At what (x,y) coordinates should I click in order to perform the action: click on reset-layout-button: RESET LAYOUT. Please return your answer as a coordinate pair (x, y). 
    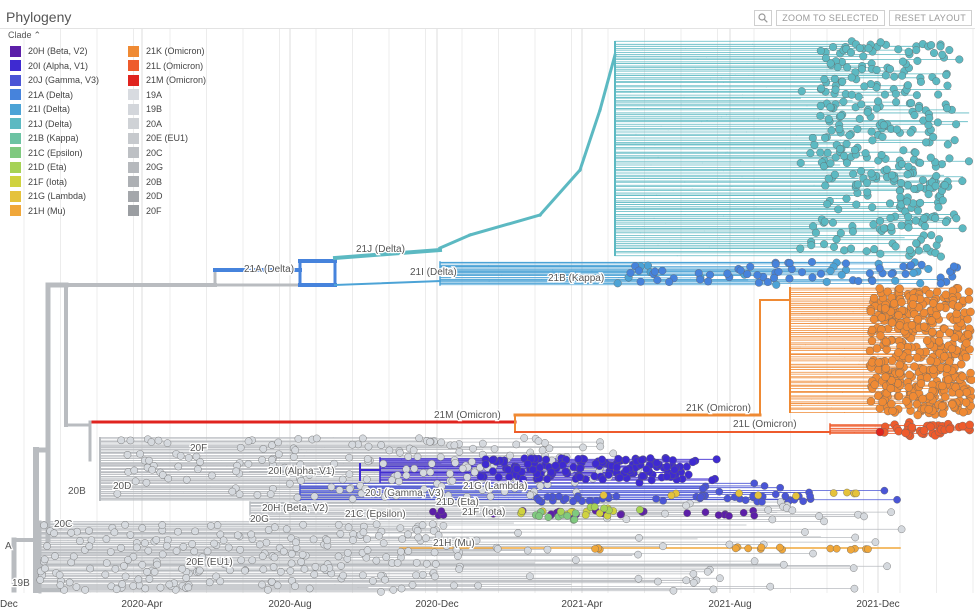
    Looking at the image, I should click on (930, 18).